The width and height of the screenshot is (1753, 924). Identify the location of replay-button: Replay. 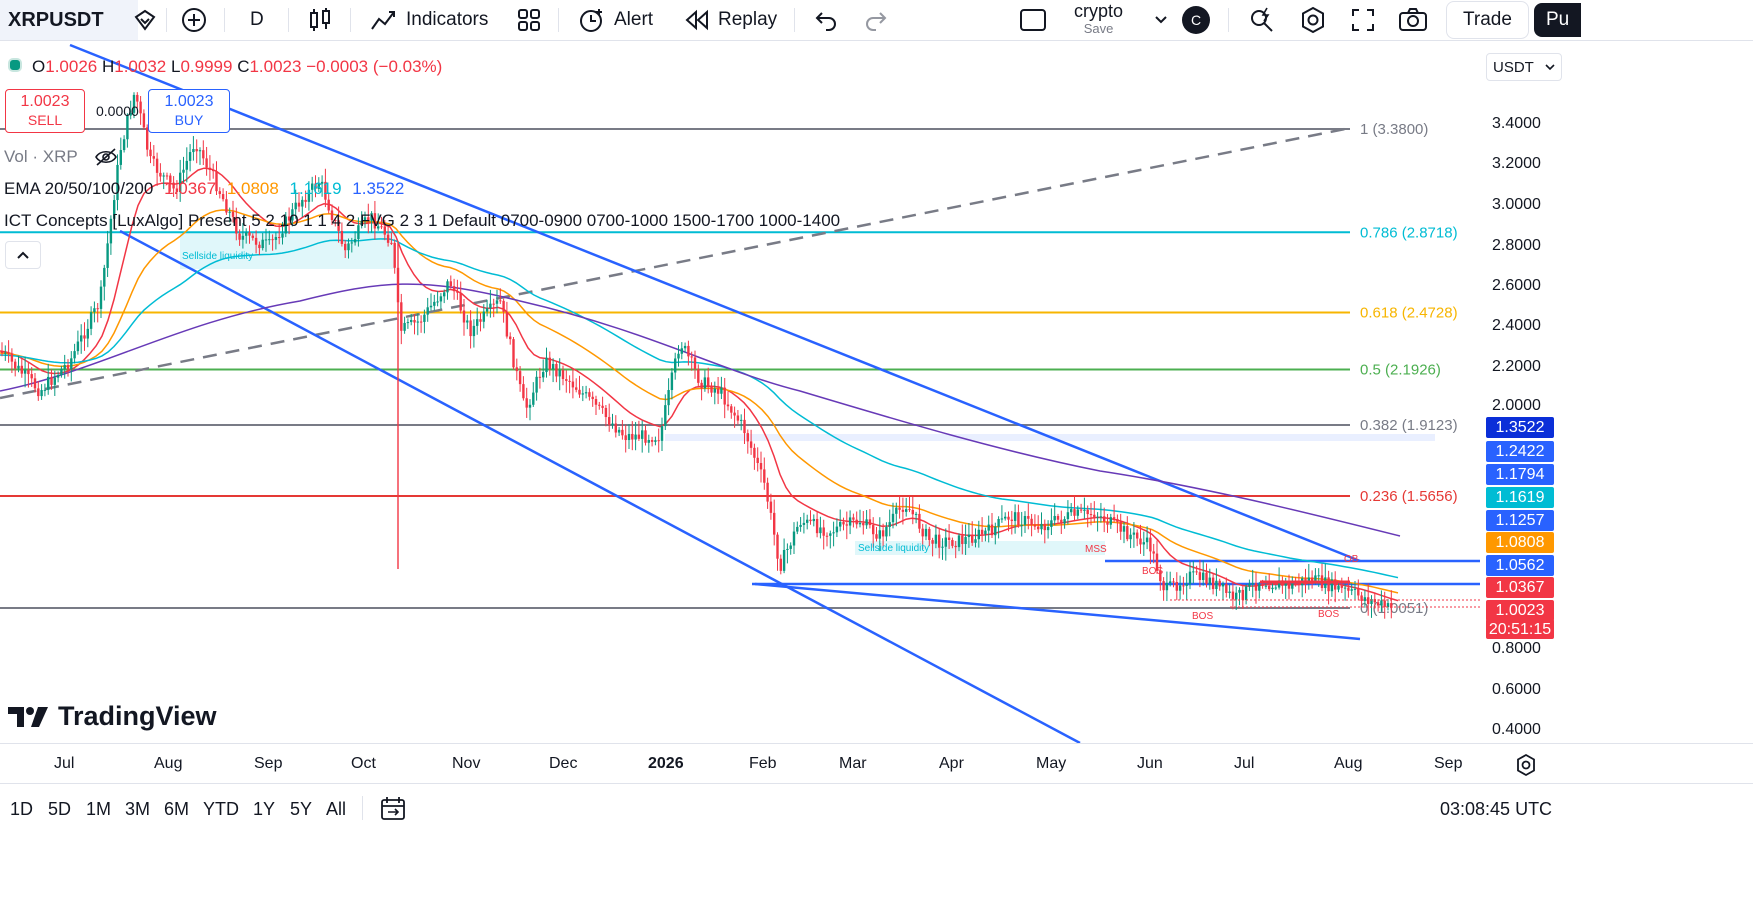
(730, 20).